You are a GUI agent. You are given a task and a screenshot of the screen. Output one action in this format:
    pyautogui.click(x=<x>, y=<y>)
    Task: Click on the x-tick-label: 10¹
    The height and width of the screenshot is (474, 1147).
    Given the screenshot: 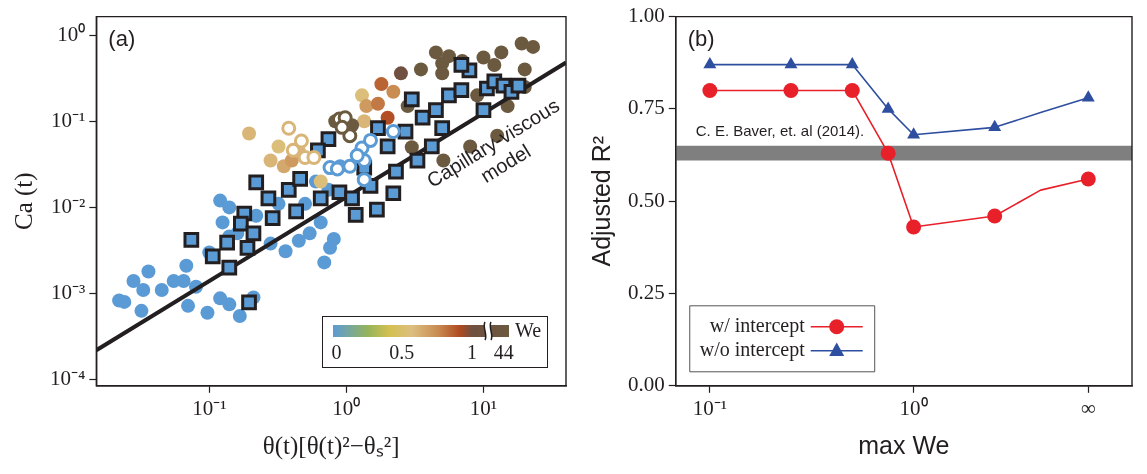 What is the action you would take?
    pyautogui.click(x=483, y=407)
    